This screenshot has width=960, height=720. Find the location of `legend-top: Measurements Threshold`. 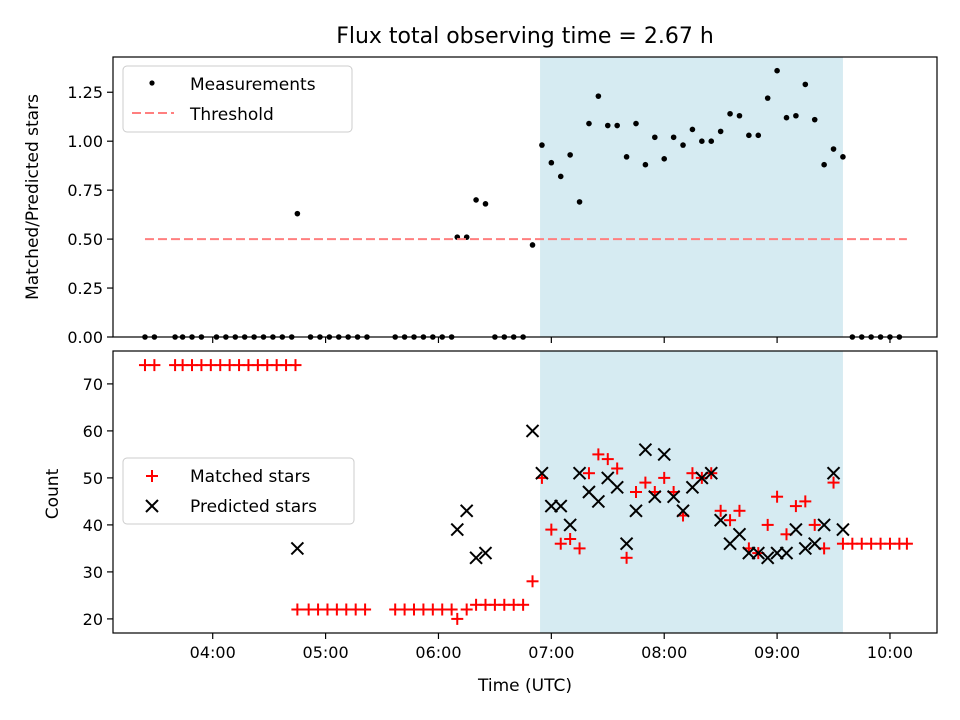

legend-top: Measurements Threshold is located at coordinates (237, 99).